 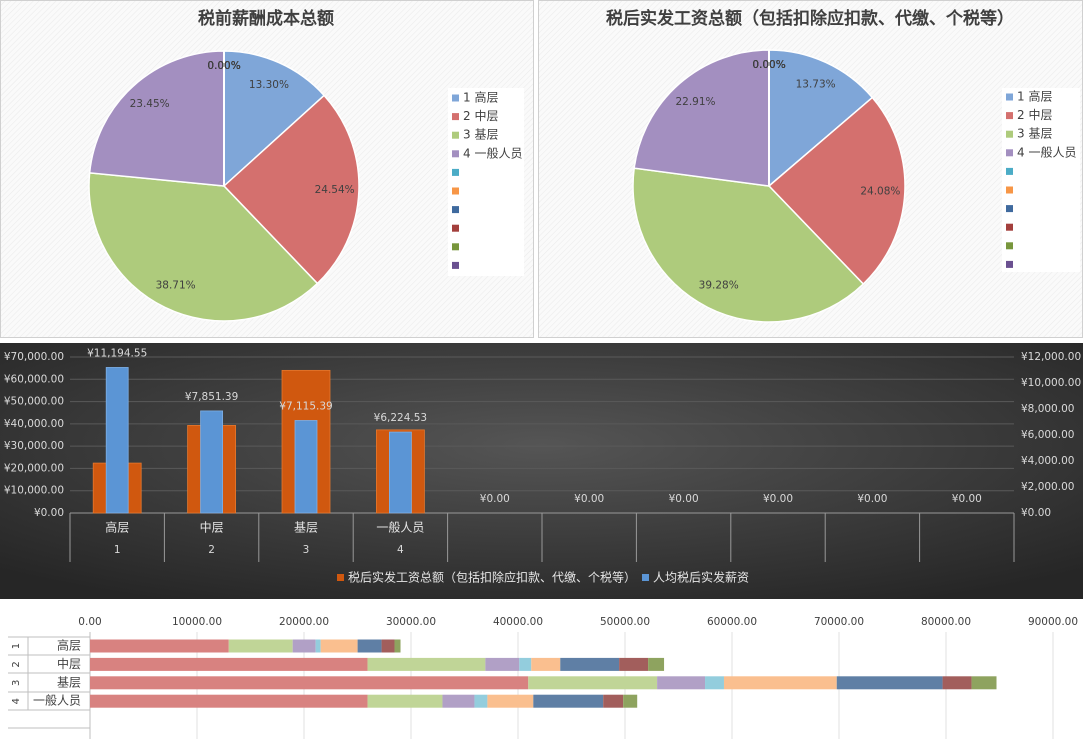 I want to click on y-tick-group-label: 2, so click(x=16, y=664).